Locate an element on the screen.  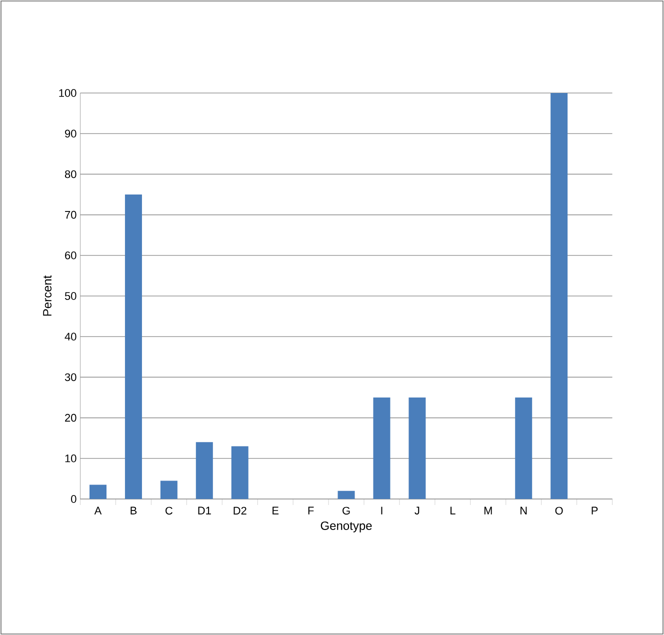
x-tick-label: O is located at coordinates (559, 510).